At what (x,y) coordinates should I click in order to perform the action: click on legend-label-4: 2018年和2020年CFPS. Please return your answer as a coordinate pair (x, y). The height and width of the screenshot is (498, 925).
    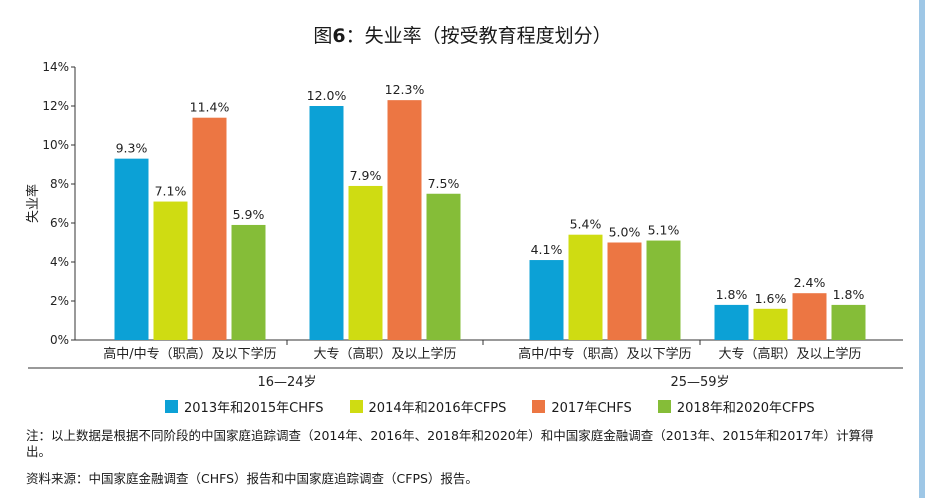
    Looking at the image, I should click on (745, 408).